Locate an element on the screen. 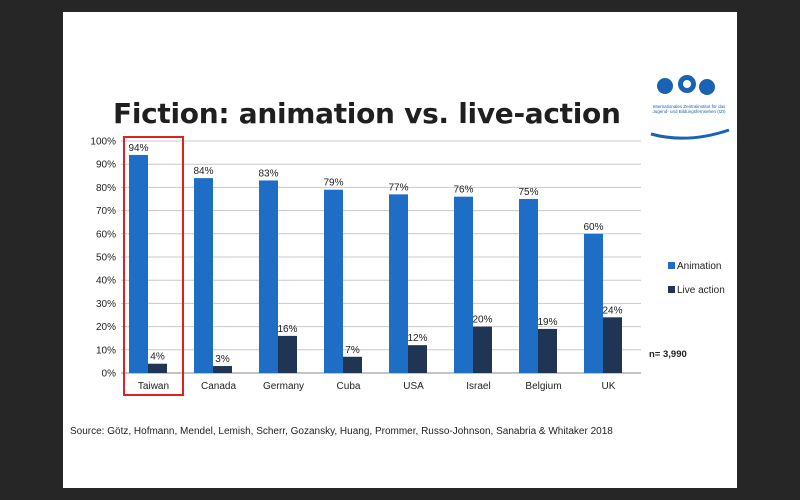 This screenshot has width=800, height=500. x-tick-label: Germany is located at coordinates (283, 386).